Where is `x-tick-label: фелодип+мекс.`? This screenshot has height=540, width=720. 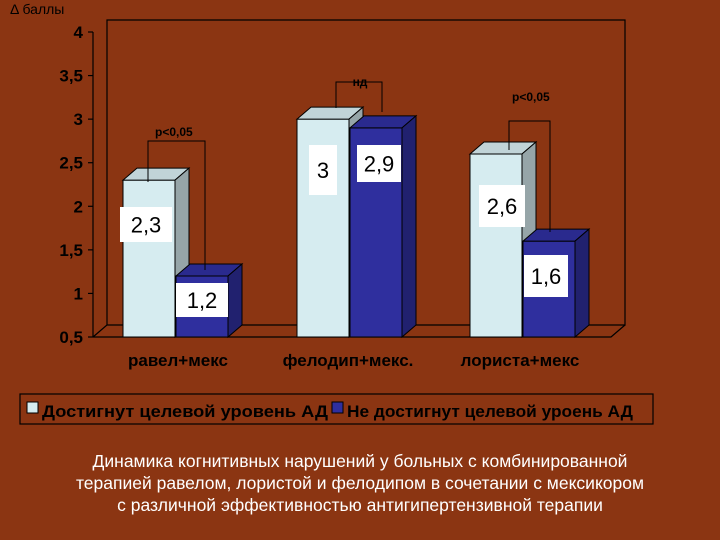
x-tick-label: фелодип+мекс. is located at coordinates (348, 360).